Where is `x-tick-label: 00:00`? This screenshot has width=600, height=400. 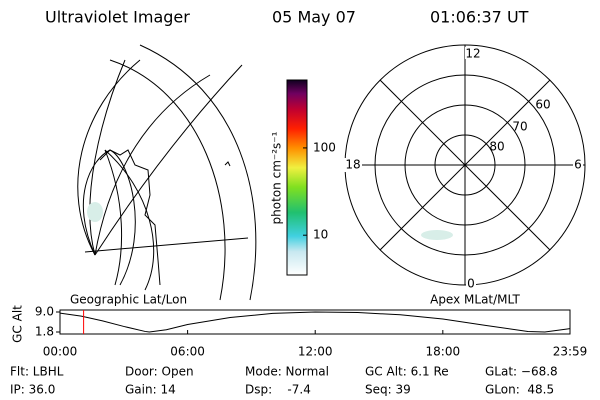 x-tick-label: 00:00 is located at coordinates (60, 352).